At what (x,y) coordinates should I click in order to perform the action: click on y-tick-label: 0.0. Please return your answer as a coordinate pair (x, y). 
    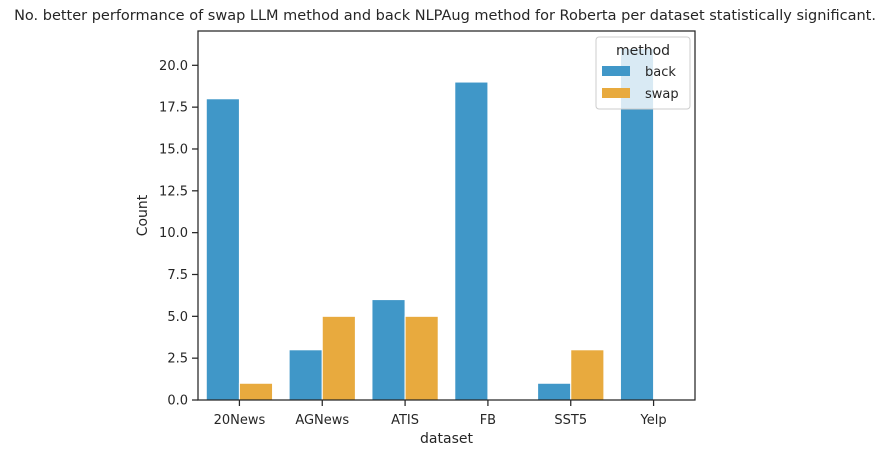
    Looking at the image, I should click on (177, 401).